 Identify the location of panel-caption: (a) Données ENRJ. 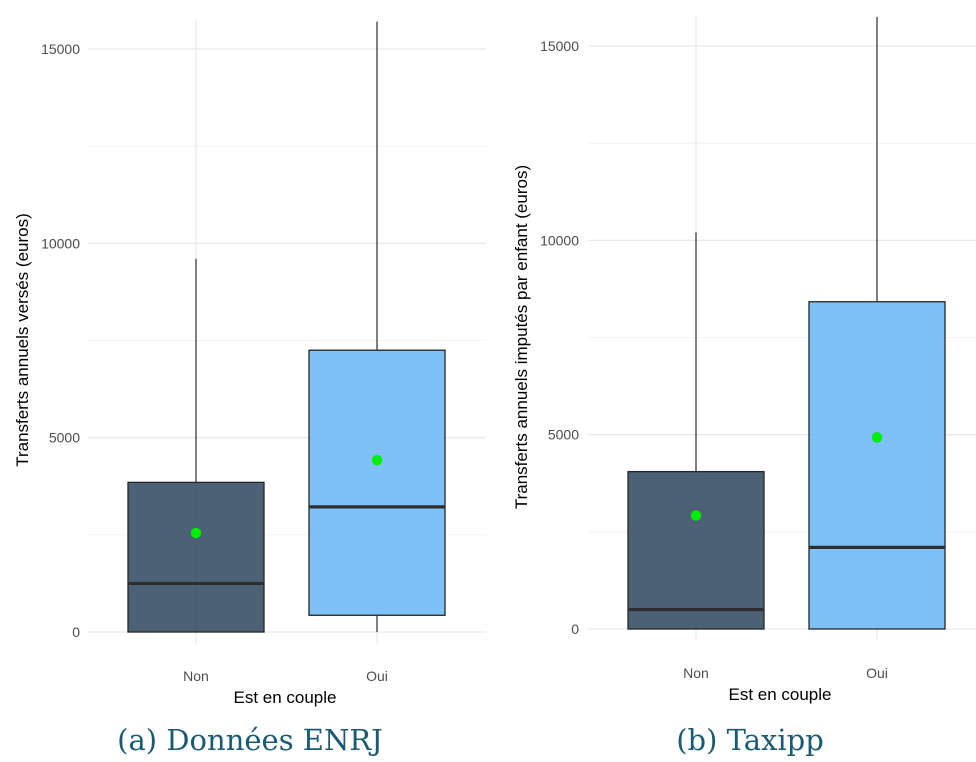
(250, 740).